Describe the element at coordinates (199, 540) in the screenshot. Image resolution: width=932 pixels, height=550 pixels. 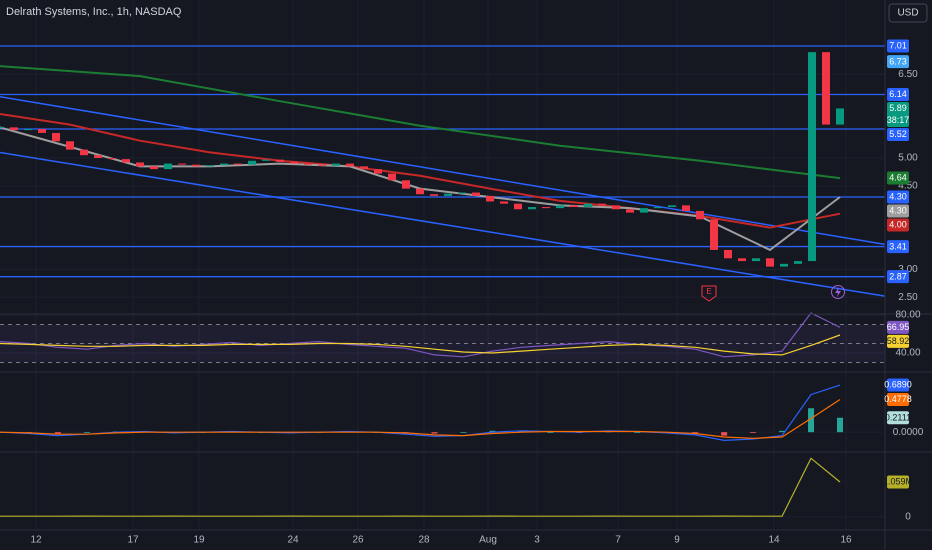
I see `x-tick-label: 19` at that location.